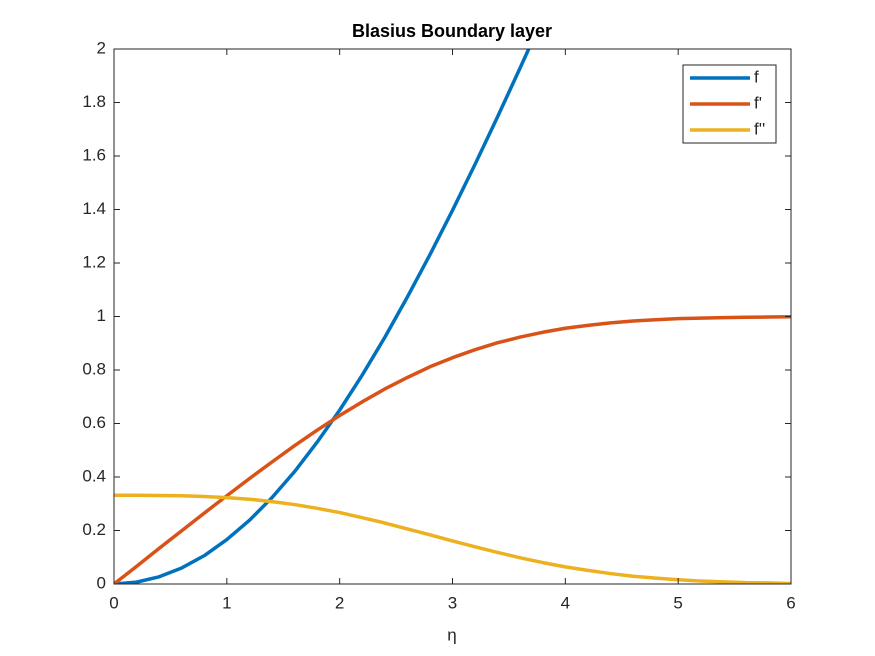  Describe the element at coordinates (758, 102) in the screenshot. I see `legend-label: f'` at that location.